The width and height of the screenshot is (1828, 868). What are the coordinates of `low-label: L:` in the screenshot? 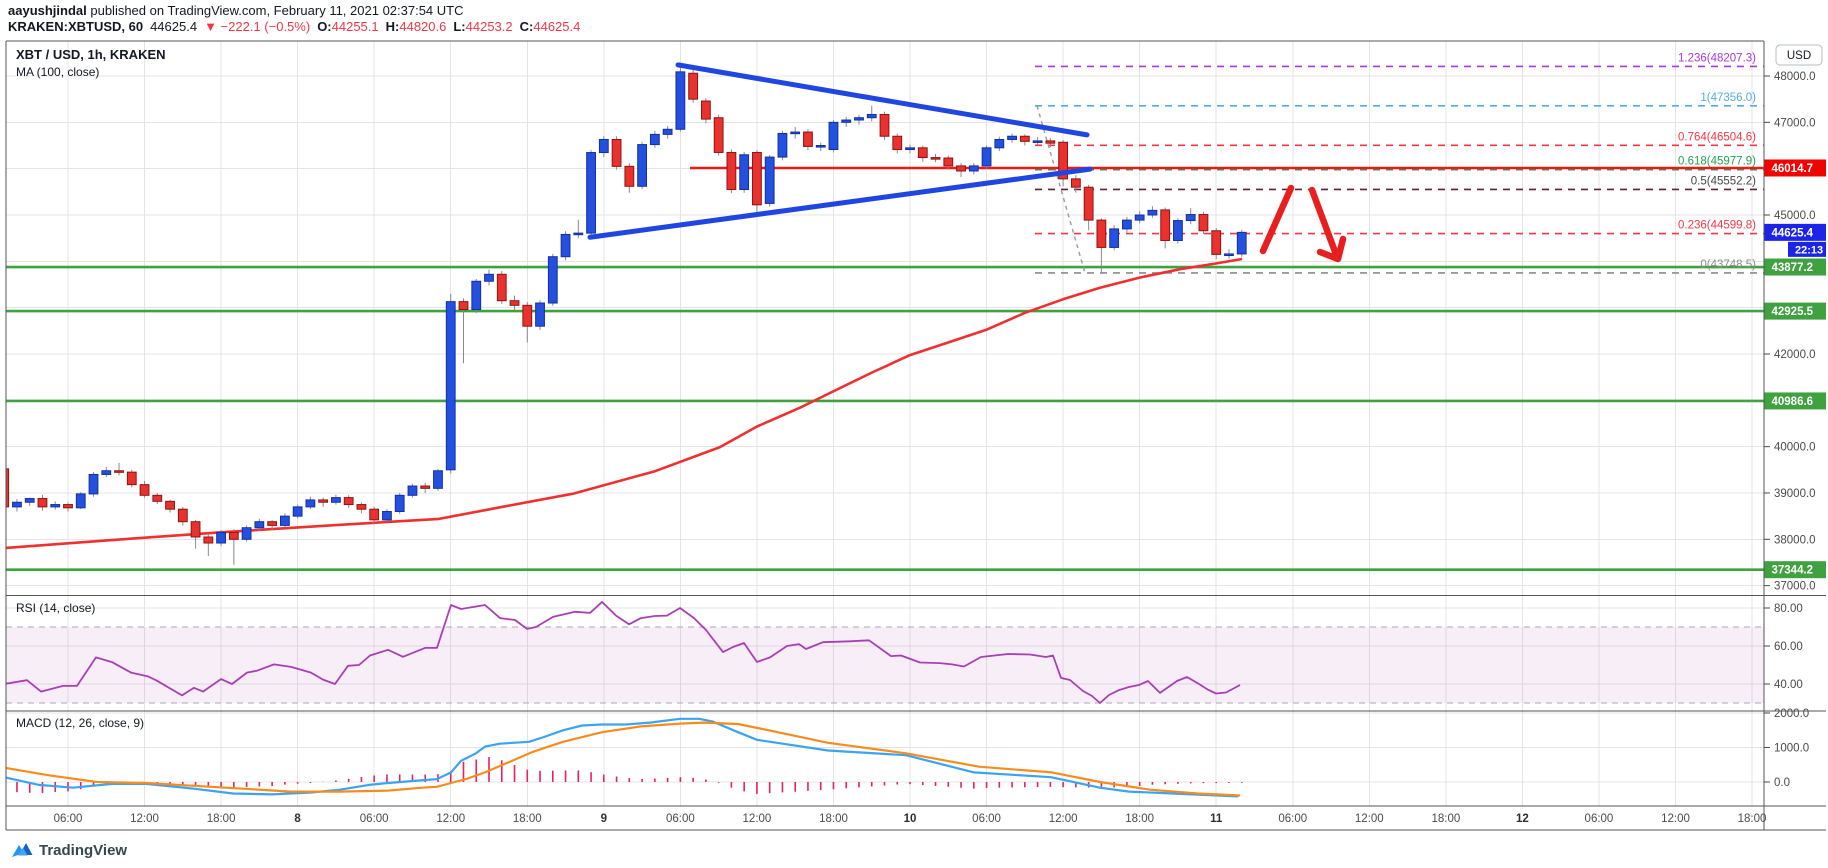 It's located at (459, 26).